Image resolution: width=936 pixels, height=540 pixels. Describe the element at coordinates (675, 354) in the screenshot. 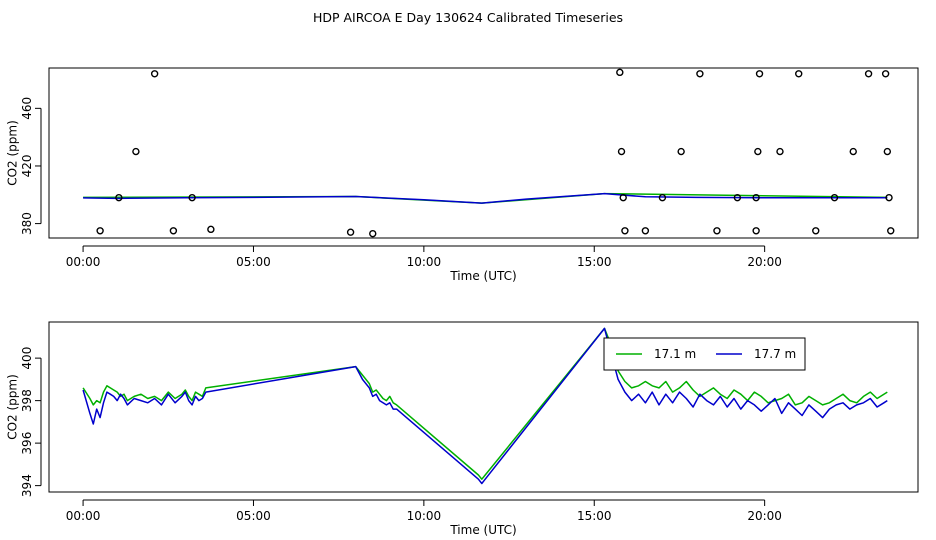

I see `legend-label: 17.1 m` at that location.